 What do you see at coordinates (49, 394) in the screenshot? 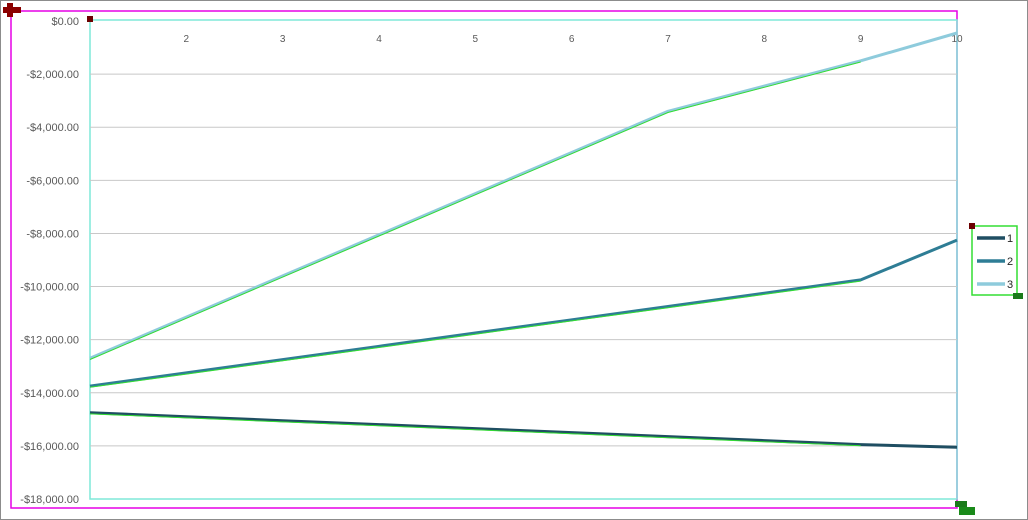
I see `y-tick-label: -$14,000.00` at bounding box center [49, 394].